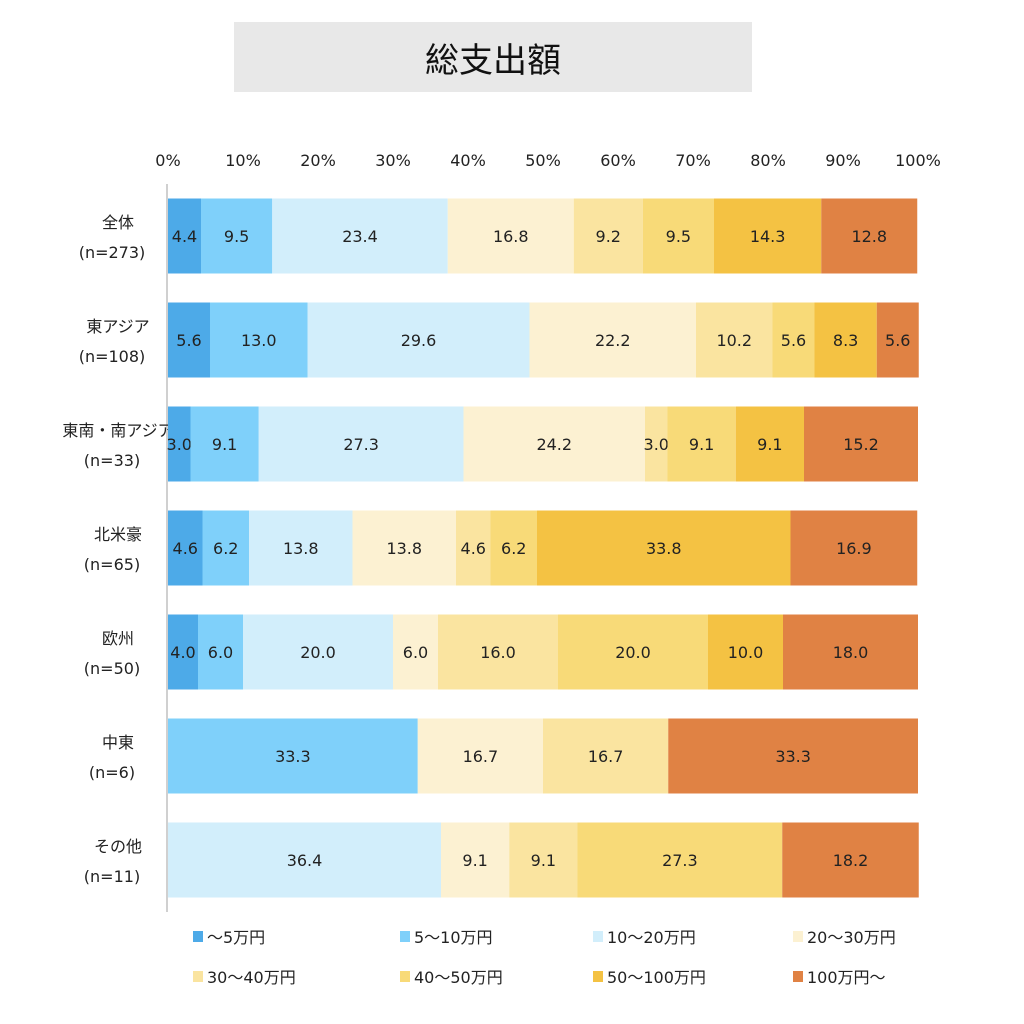 Image resolution: width=1024 pixels, height=1024 pixels. I want to click on legend-label: 20～30万円, so click(851, 937).